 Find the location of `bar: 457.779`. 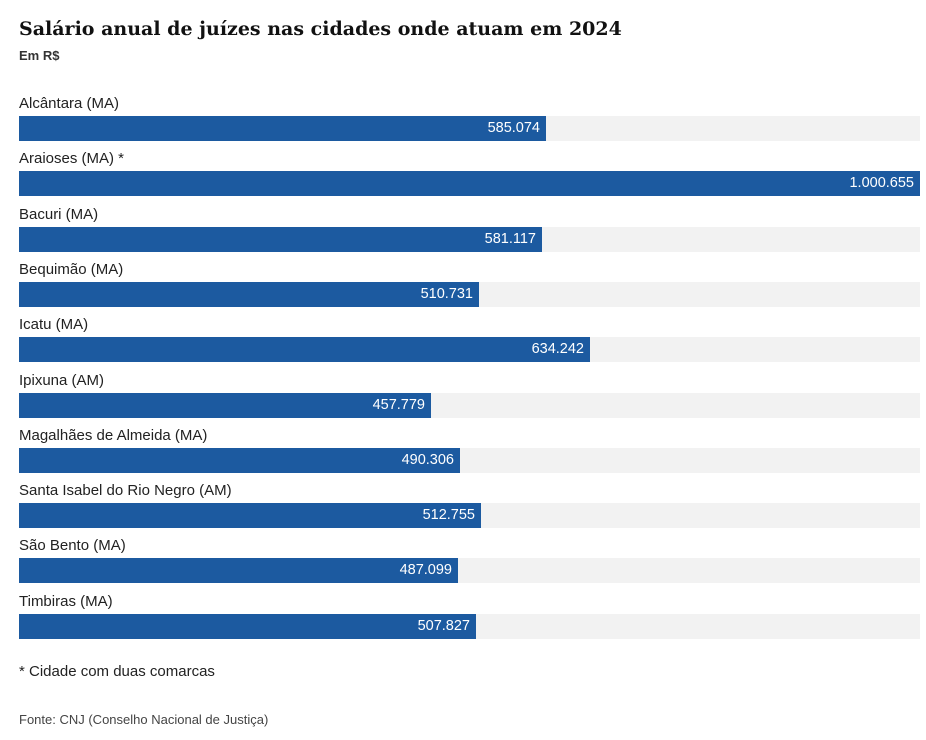

bar: 457.779 is located at coordinates (225, 405).